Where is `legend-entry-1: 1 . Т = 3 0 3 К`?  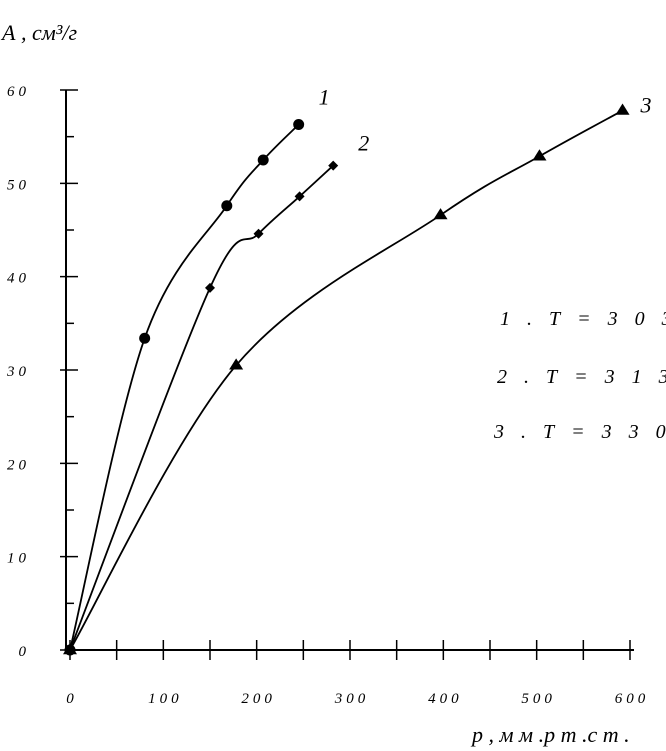
legend-entry-1: 1 . Т = 3 0 3 К is located at coordinates (583, 319).